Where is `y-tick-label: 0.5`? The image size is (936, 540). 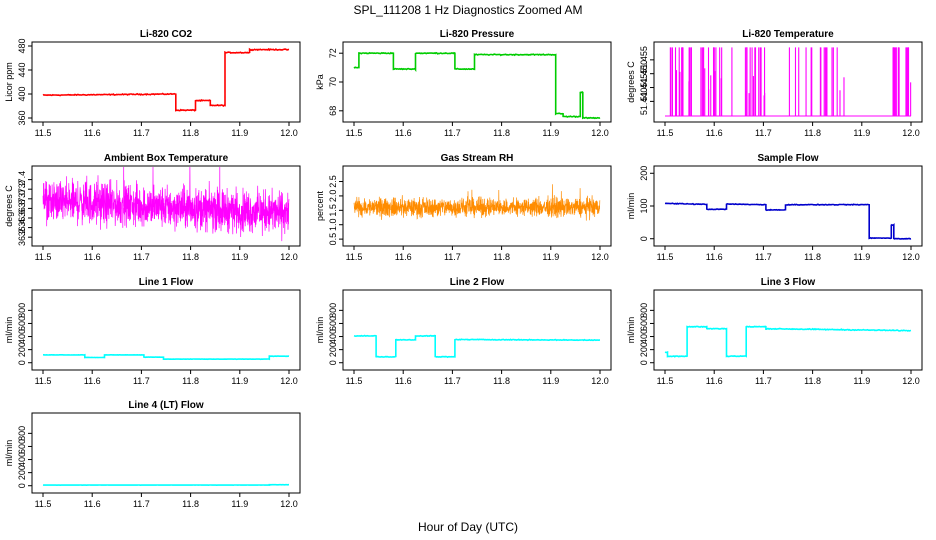 y-tick-label: 0.5 is located at coordinates (333, 239).